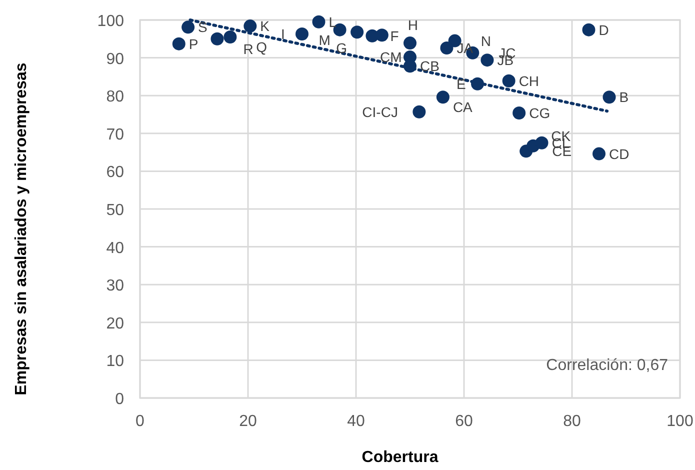  Describe the element at coordinates (341, 48) in the screenshot. I see `annotation: G` at that location.